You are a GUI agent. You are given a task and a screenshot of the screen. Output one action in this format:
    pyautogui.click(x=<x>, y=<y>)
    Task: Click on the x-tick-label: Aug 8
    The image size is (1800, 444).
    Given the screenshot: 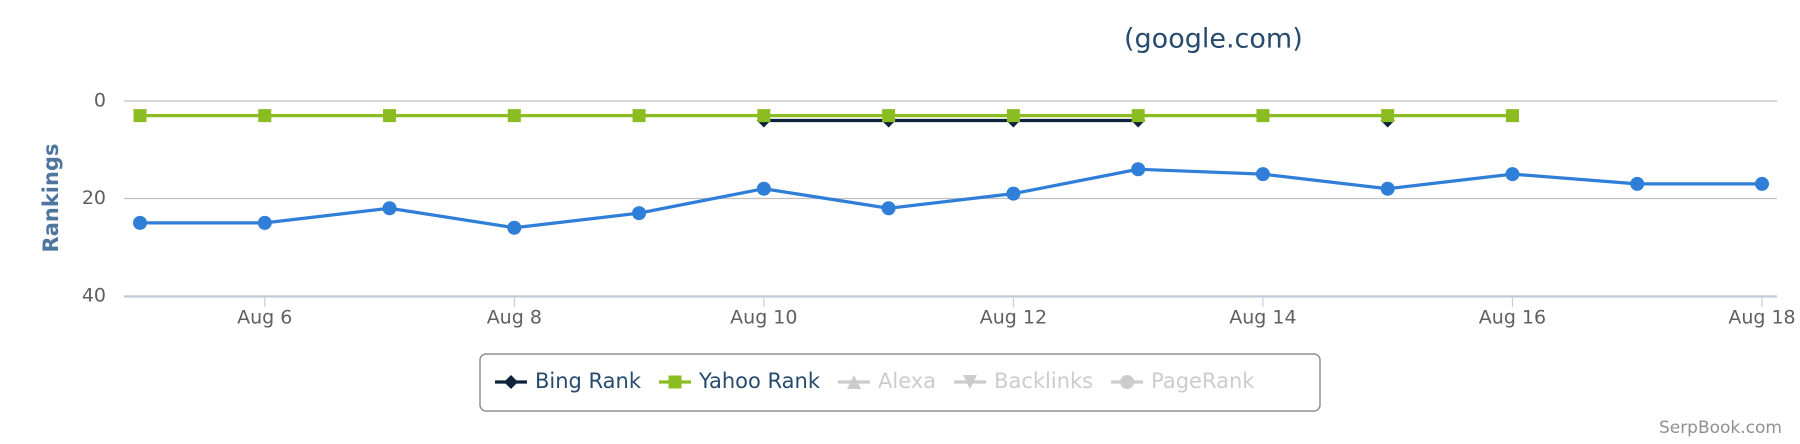 What is the action you would take?
    pyautogui.click(x=514, y=318)
    